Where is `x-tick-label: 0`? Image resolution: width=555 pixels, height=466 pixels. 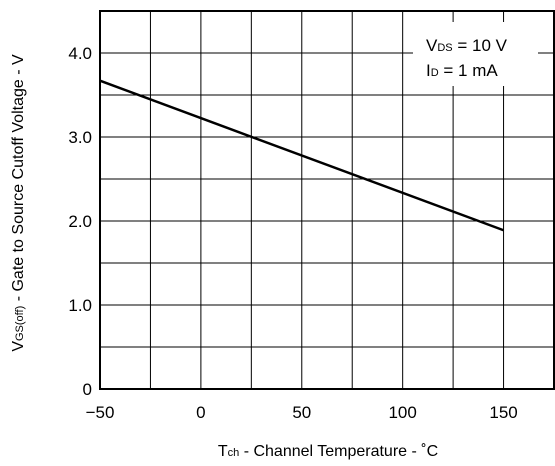 x-tick-label: 0 is located at coordinates (200, 412).